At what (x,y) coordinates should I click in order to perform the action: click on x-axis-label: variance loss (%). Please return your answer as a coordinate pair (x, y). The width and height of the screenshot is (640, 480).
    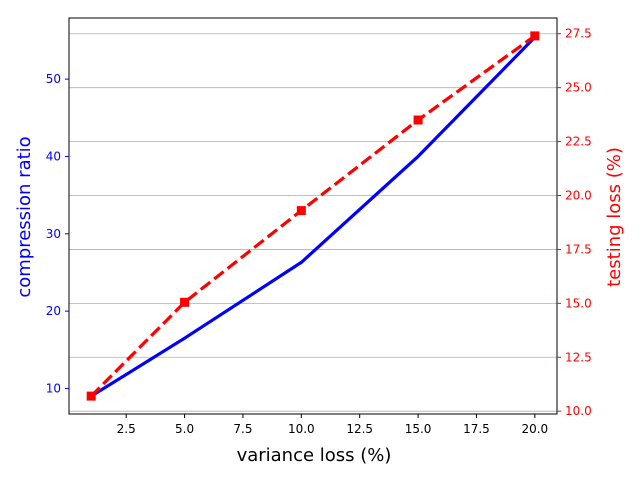
    Looking at the image, I should click on (314, 455).